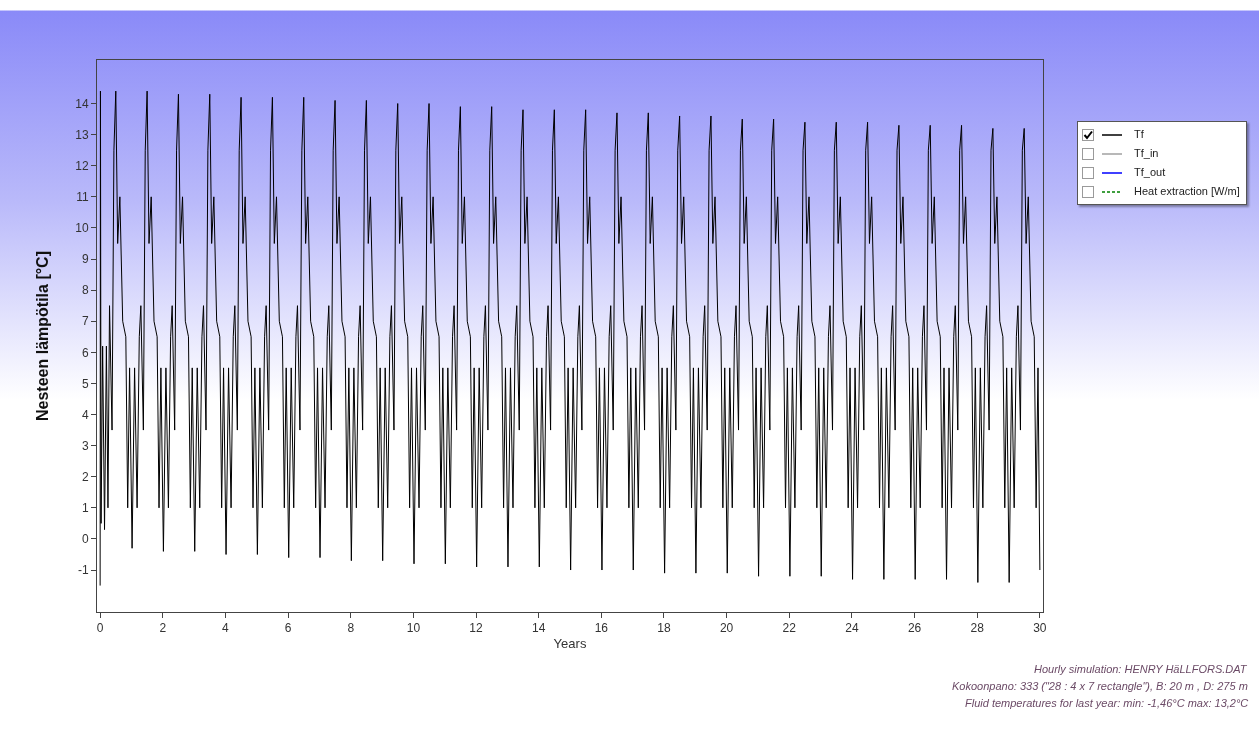 The height and width of the screenshot is (731, 1259). Describe the element at coordinates (914, 628) in the screenshot. I see `x-tick-label: 26` at that location.